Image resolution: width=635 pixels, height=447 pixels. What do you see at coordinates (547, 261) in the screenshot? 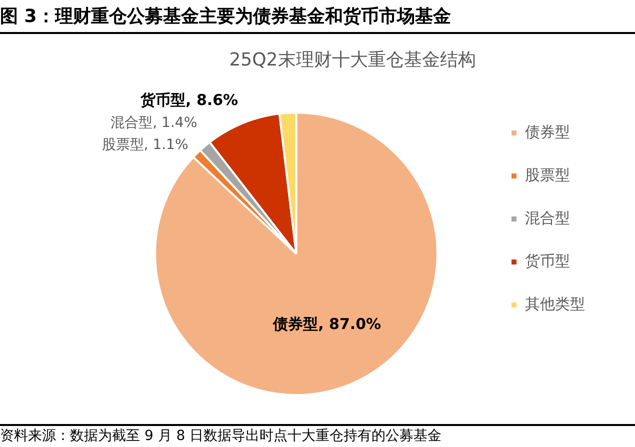
I see `legend-label: 货币型` at bounding box center [547, 261].